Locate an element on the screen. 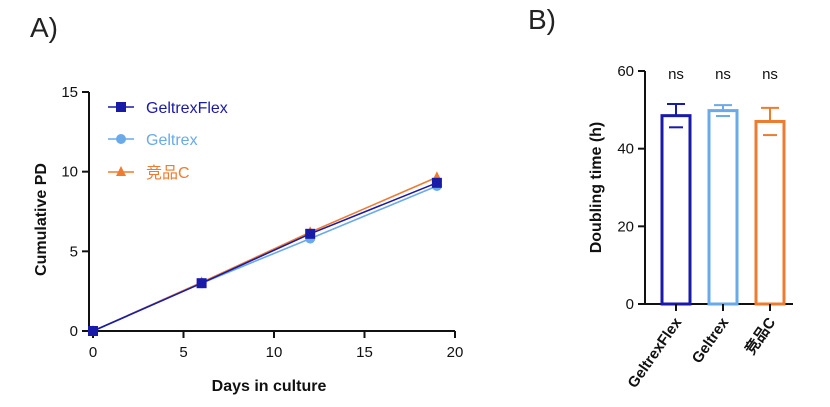  legend-label-c: 竞品C is located at coordinates (168, 173).